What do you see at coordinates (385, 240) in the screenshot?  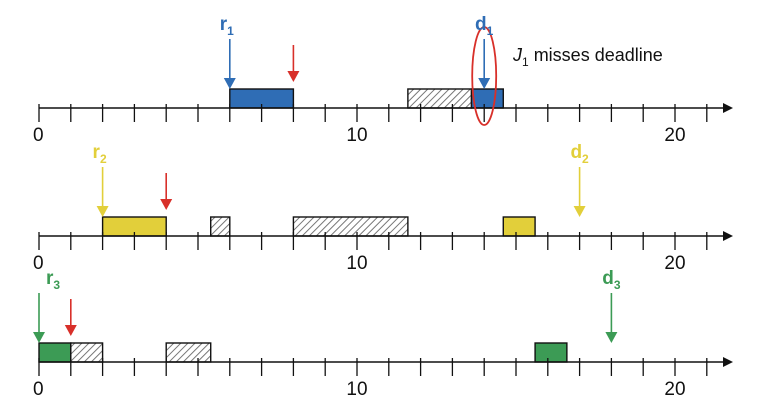 I see `job-2-time-axis` at bounding box center [385, 240].